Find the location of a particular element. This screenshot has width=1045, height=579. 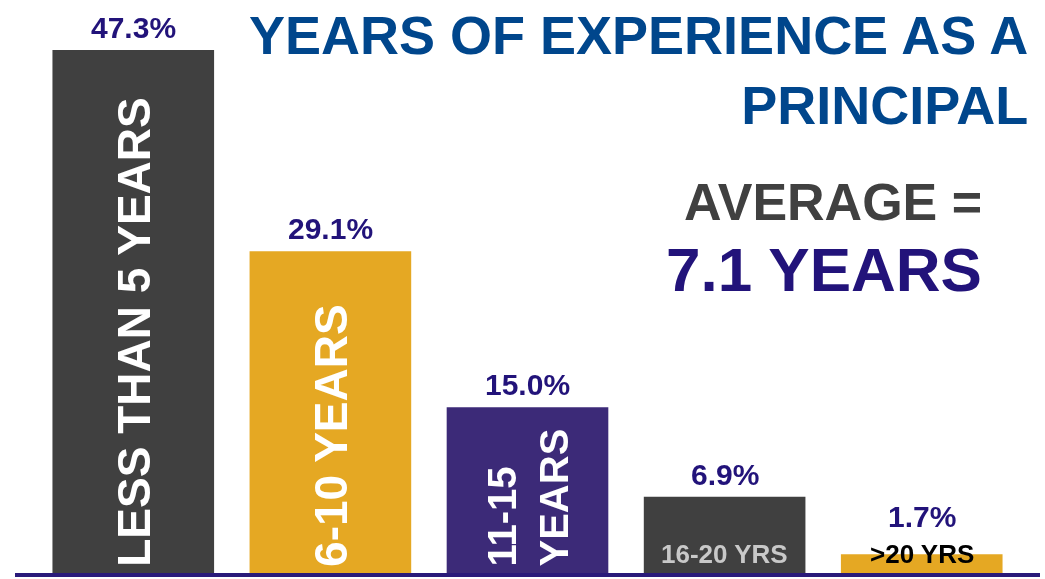

annotation: 7.1 YEARS is located at coordinates (824, 269).